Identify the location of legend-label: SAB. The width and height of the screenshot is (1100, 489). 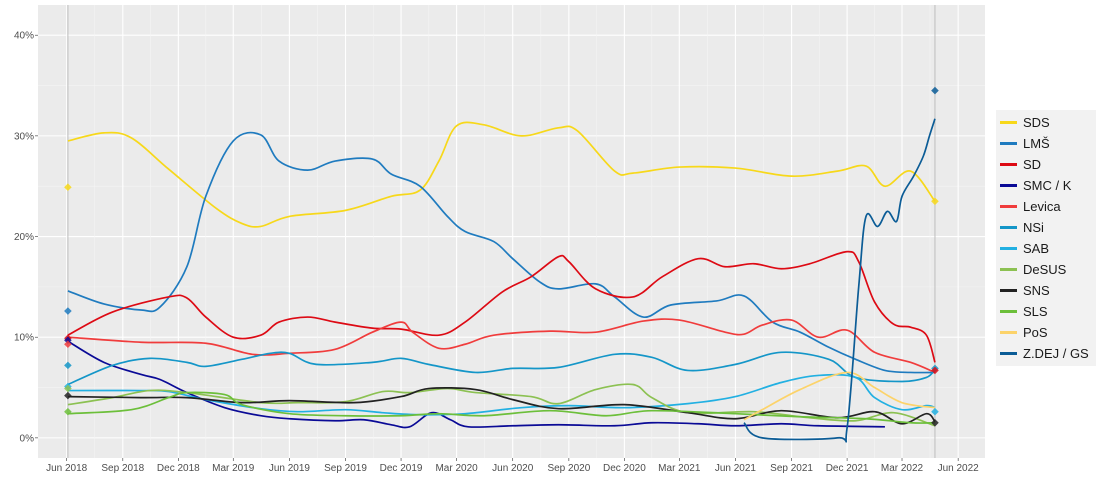
(1036, 248).